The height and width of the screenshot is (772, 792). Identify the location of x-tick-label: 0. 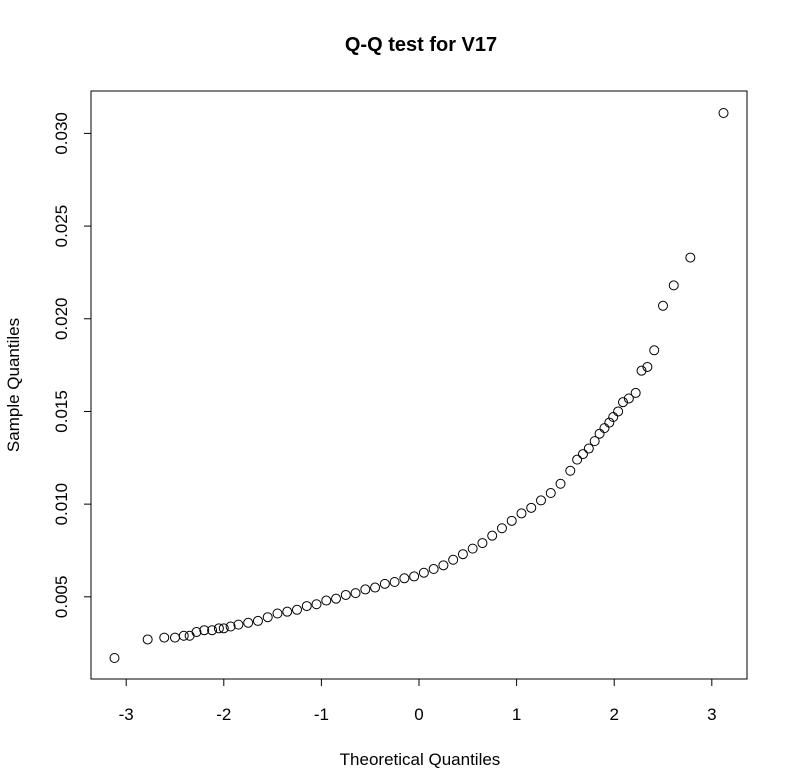
(418, 714).